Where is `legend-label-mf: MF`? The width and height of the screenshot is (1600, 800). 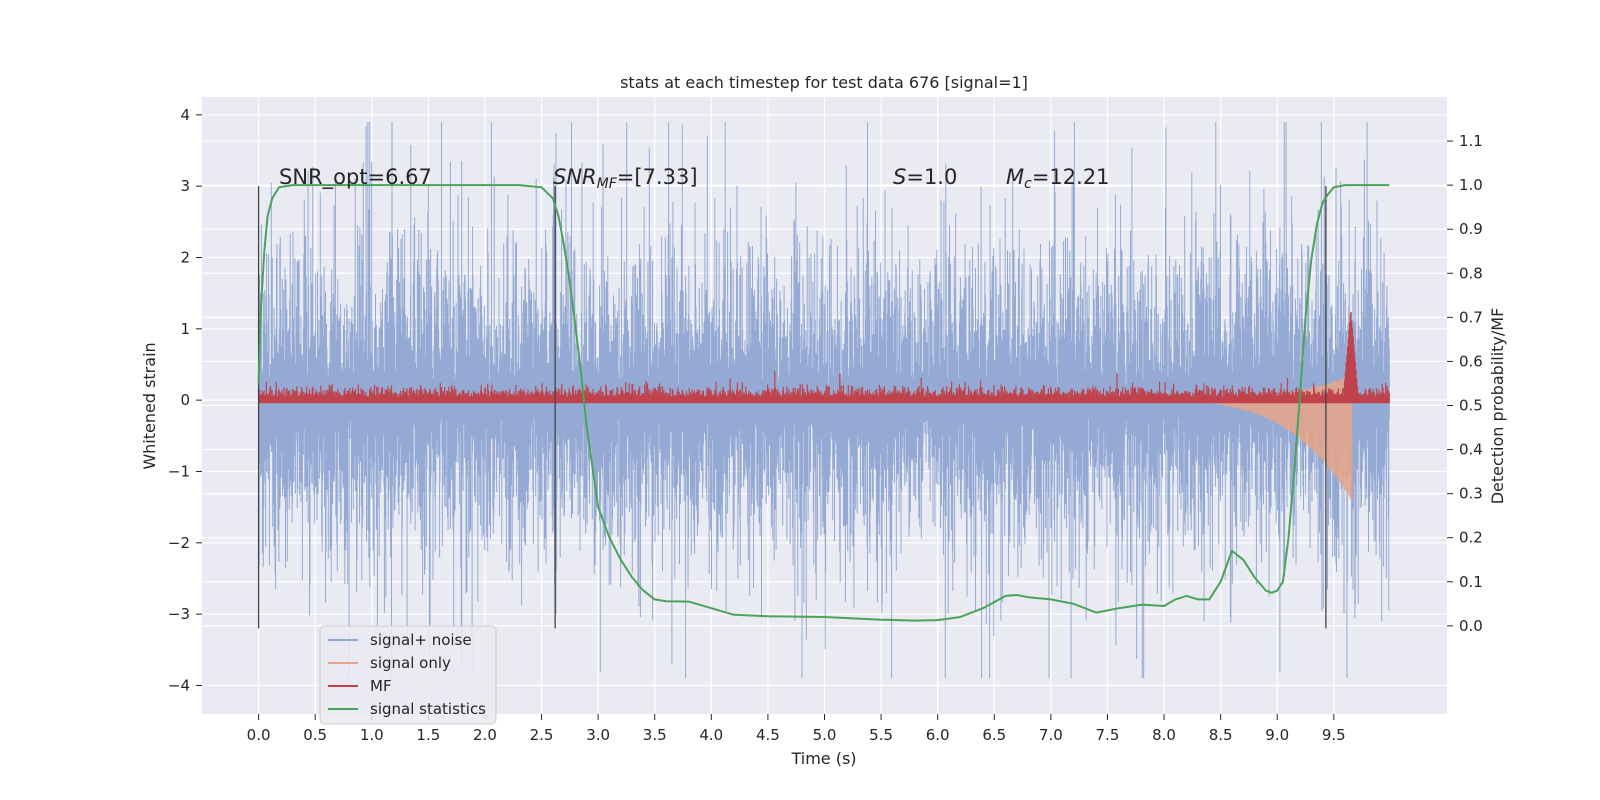 legend-label-mf: MF is located at coordinates (381, 686).